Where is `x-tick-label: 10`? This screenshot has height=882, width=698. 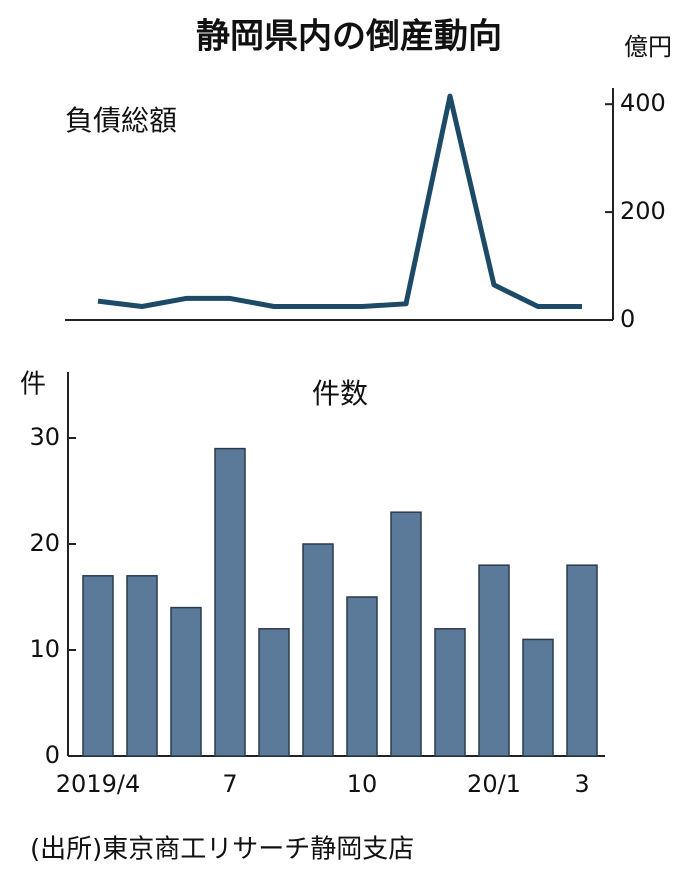 x-tick-label: 10 is located at coordinates (362, 784).